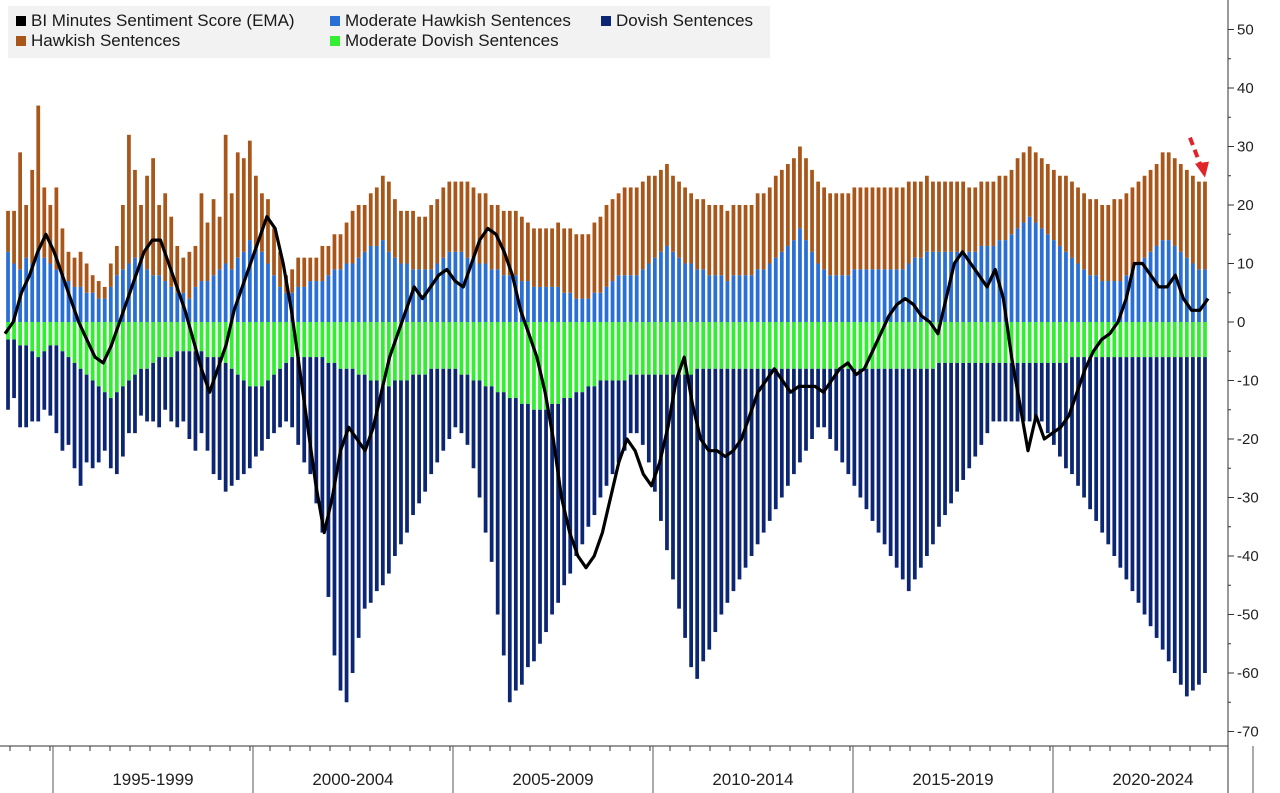 The height and width of the screenshot is (793, 1280). I want to click on legend-label-hawkish: Hawkish Sentences, so click(106, 40).